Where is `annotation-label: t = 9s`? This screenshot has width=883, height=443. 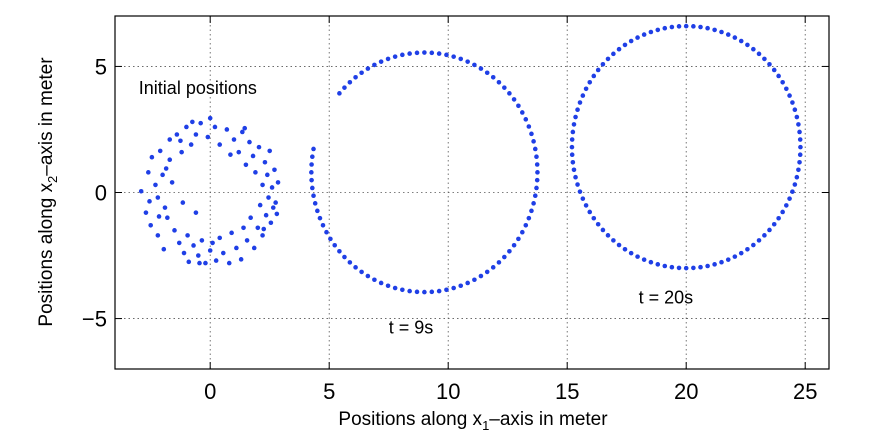 annotation-label: t = 9s is located at coordinates (411, 328).